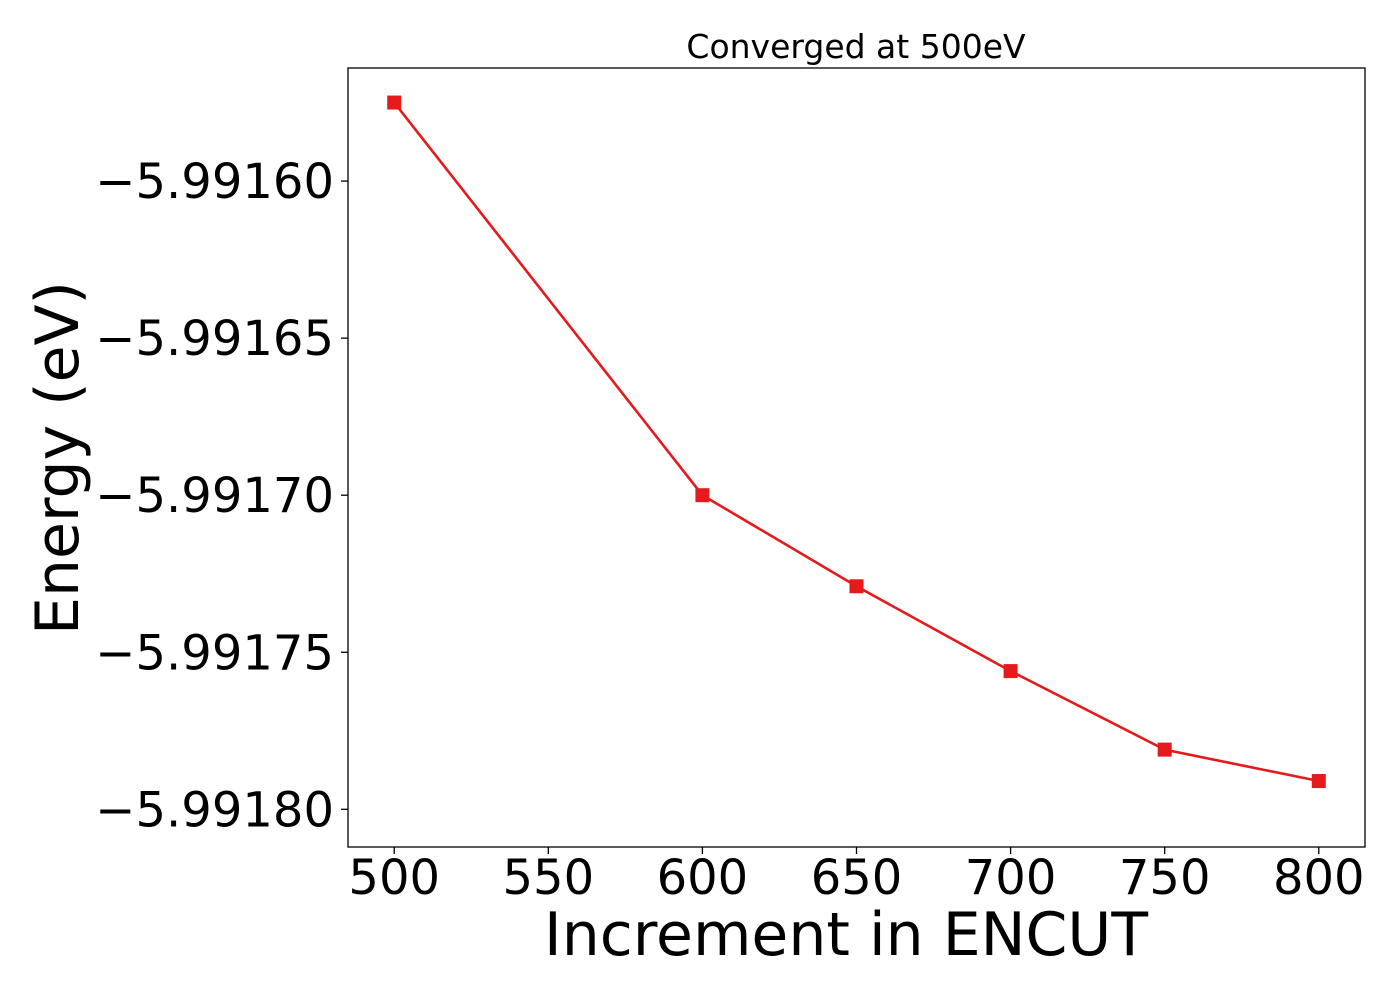 The width and height of the screenshot is (1400, 1000). I want to click on chart-title: Converged at 500eV, so click(856, 46).